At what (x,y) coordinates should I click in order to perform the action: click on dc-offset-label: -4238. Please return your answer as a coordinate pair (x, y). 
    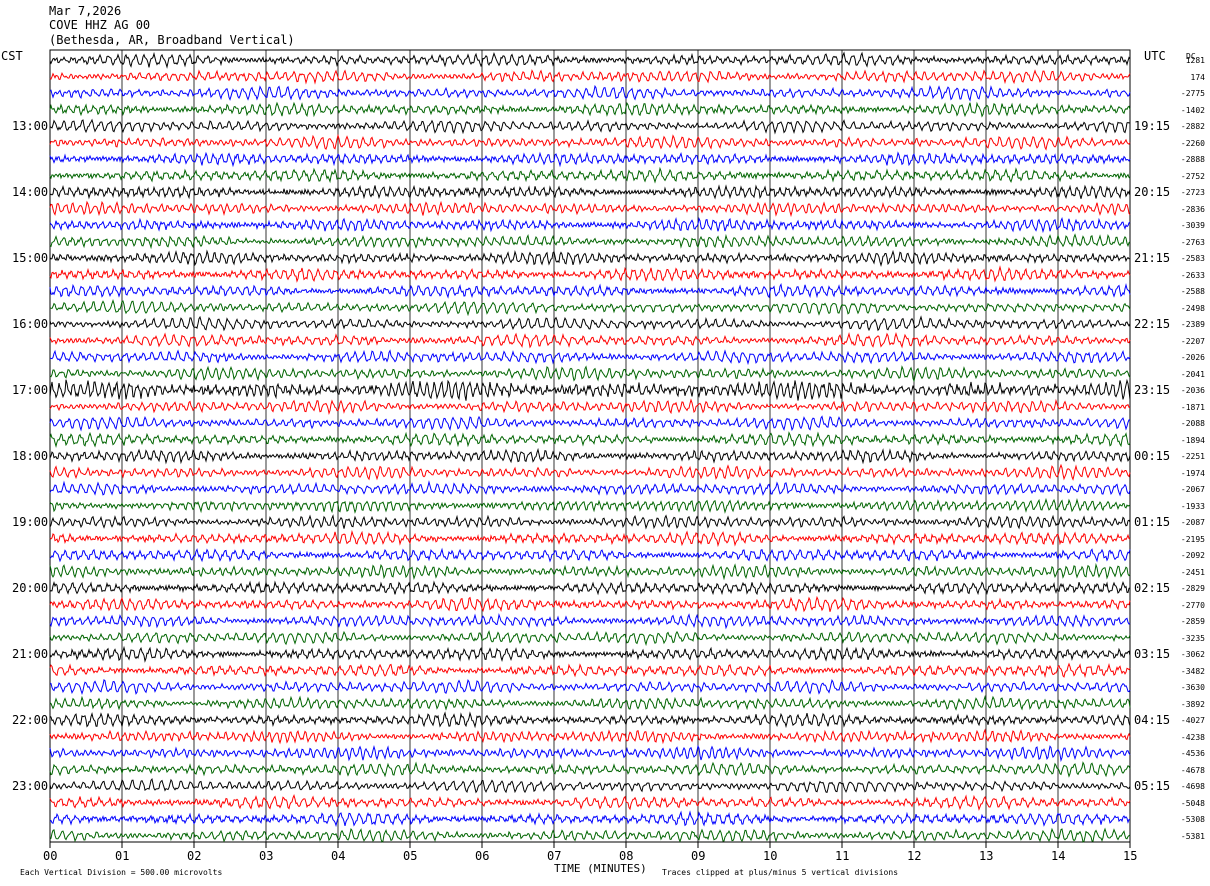
    Looking at the image, I should click on (1192, 737).